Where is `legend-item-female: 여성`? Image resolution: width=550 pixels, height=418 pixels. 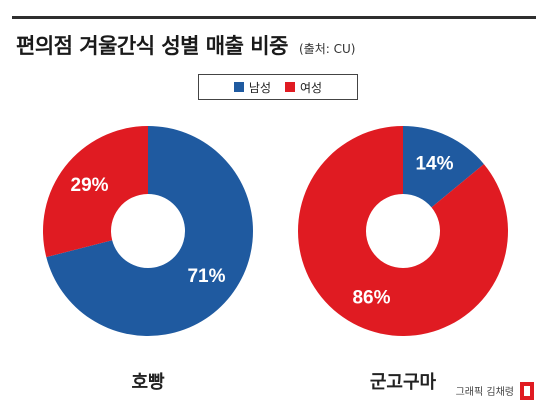 legend-item-female: 여성 is located at coordinates (303, 87).